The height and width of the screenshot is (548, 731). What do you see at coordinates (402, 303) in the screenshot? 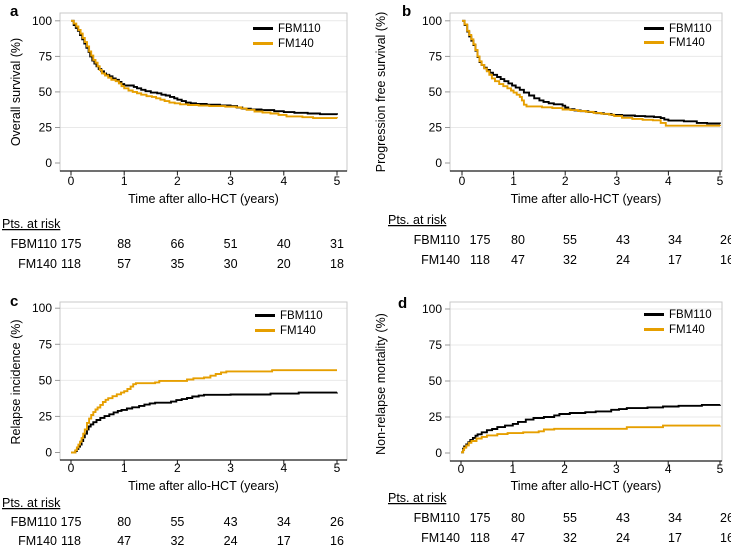
I see `panel-letter: d` at bounding box center [402, 303].